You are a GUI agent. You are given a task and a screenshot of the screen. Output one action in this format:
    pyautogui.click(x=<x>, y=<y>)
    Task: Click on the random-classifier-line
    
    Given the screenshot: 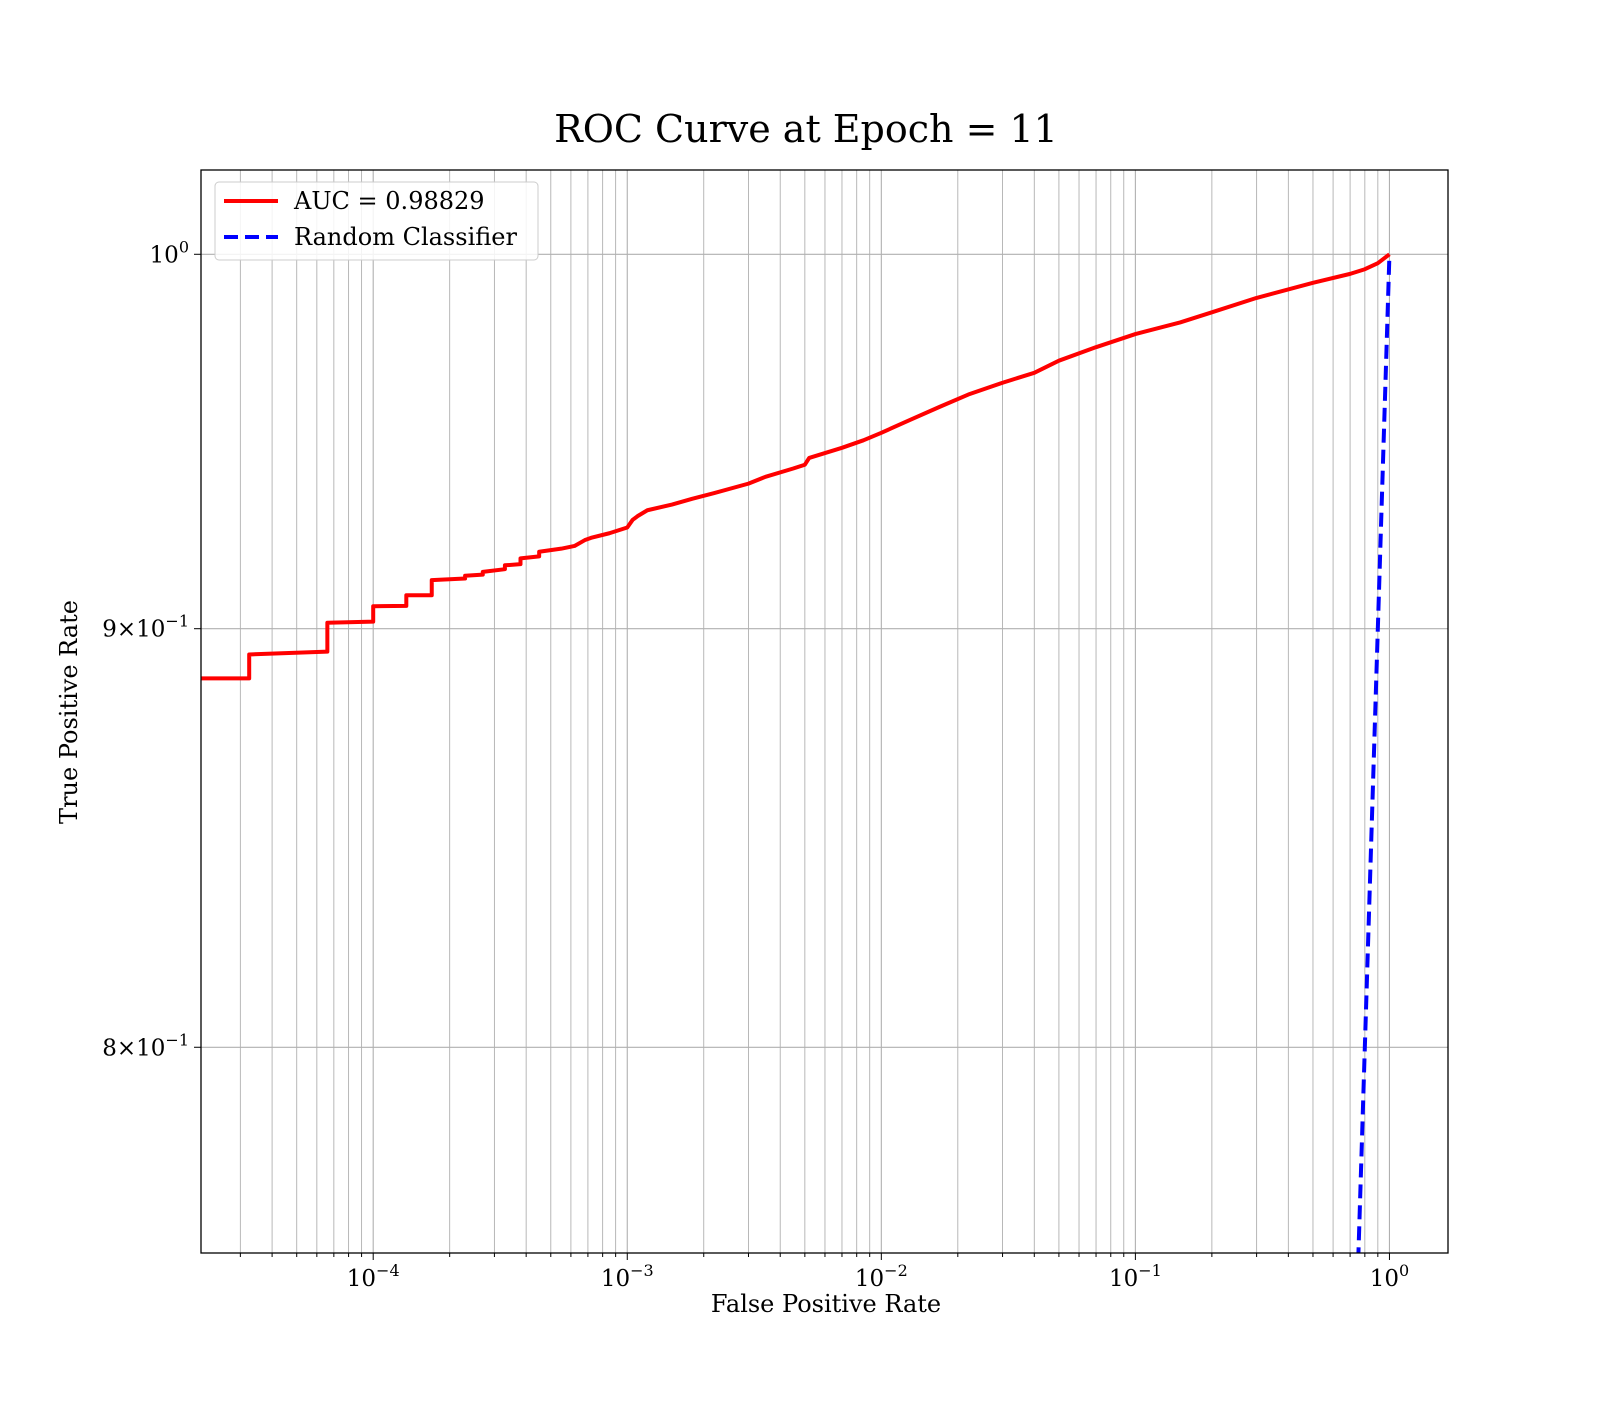 What is the action you would take?
    pyautogui.click(x=1374, y=753)
    